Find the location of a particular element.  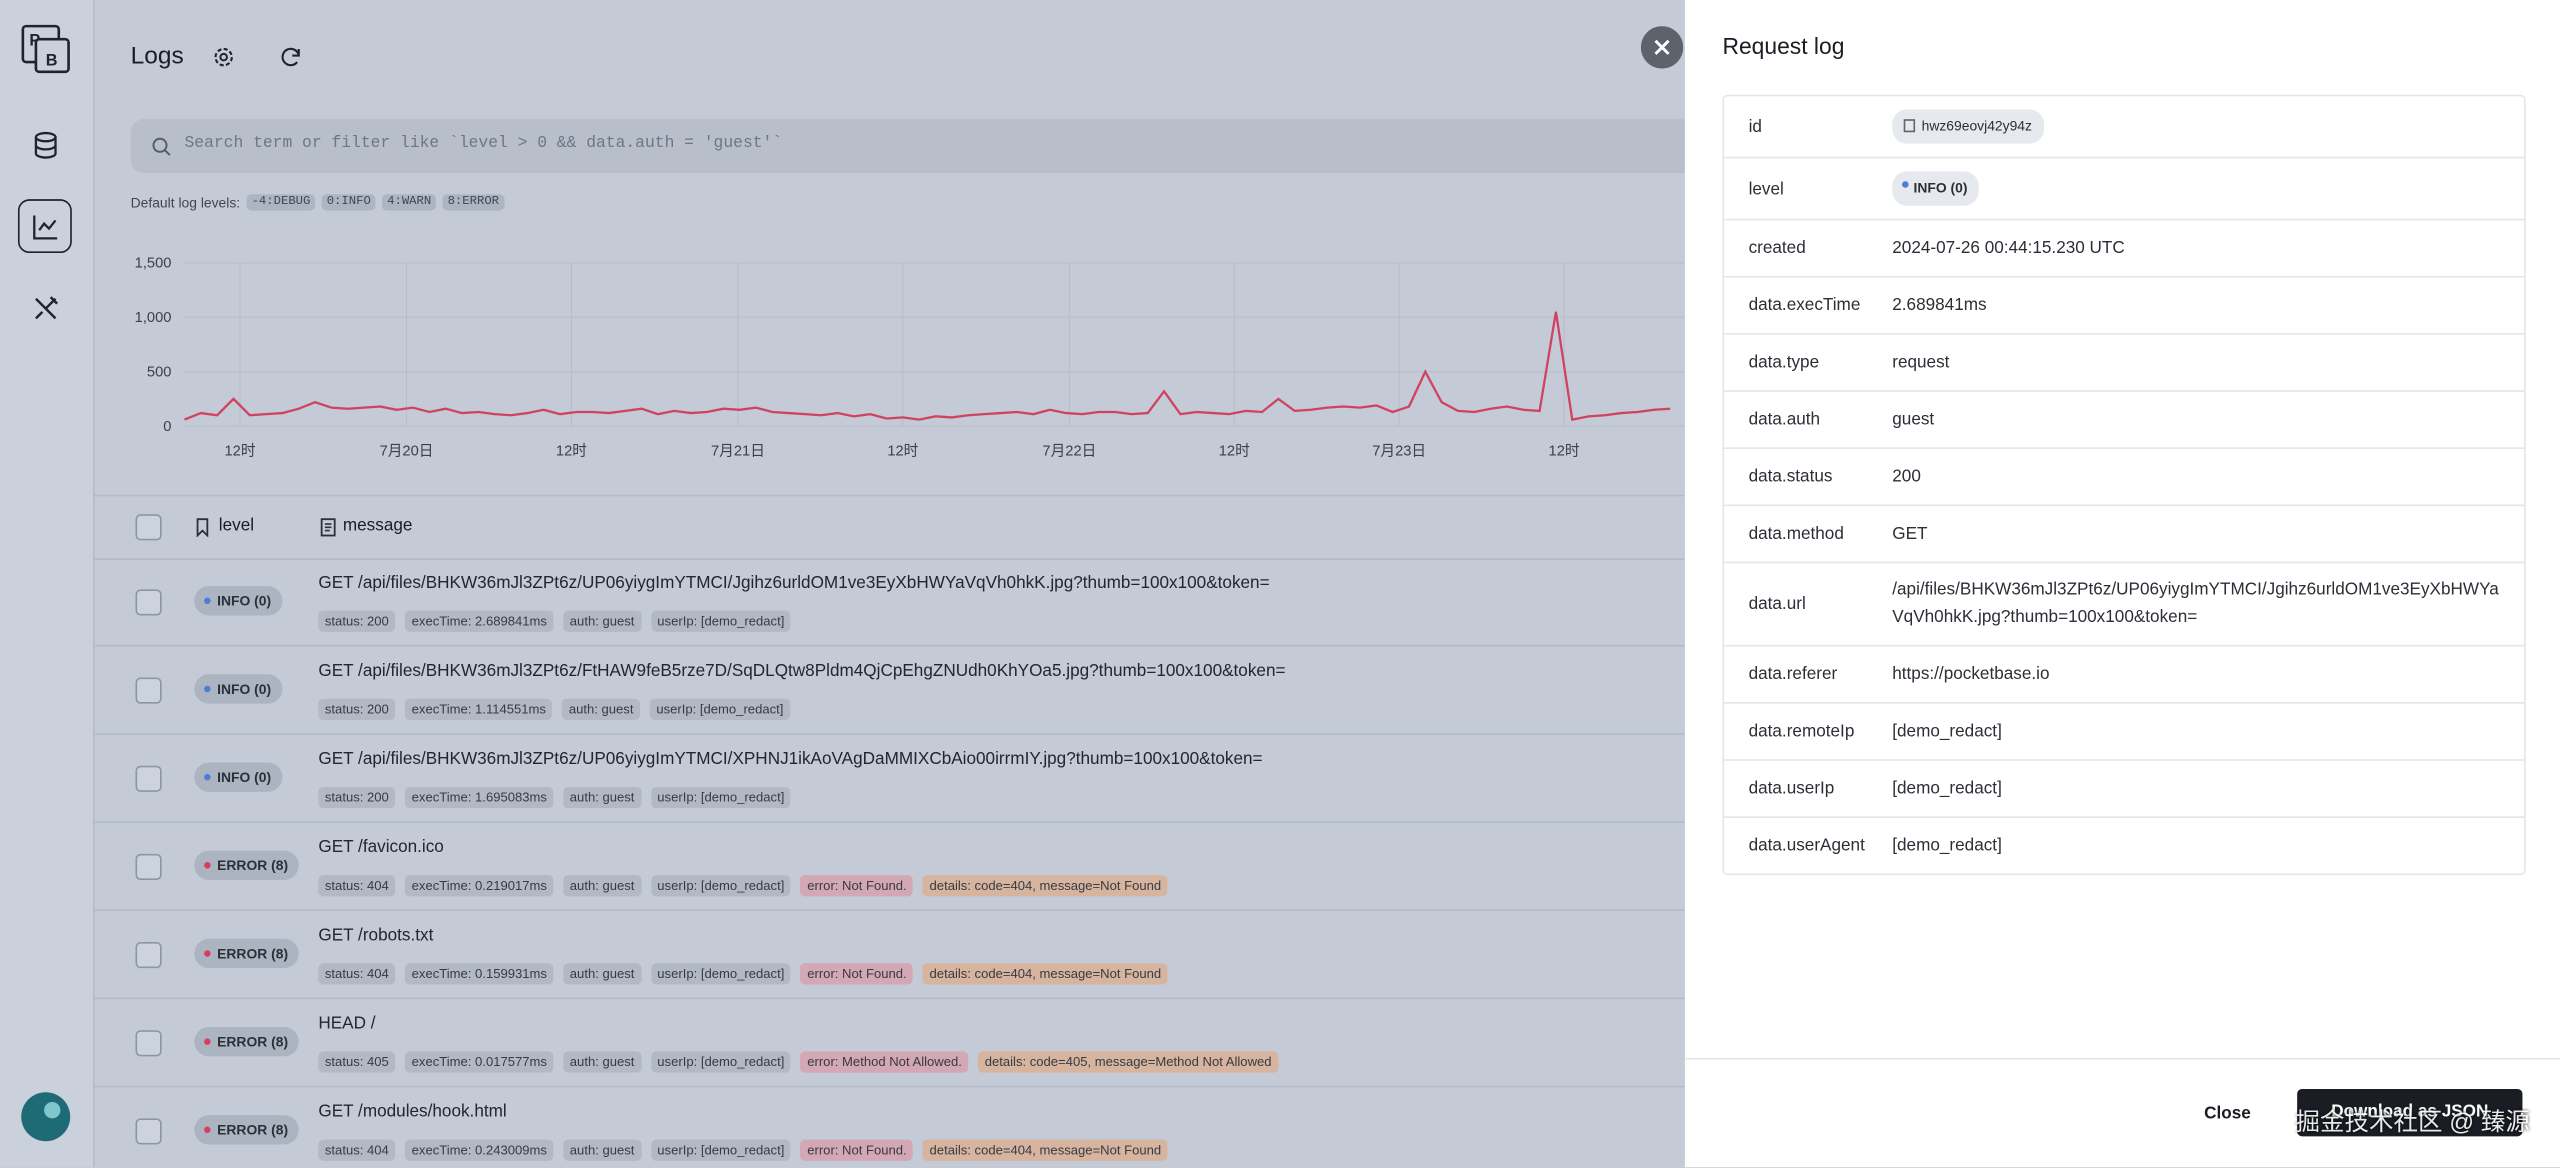

detail-row: created 2024-07-26 00:44:15.230 UTC is located at coordinates (2124, 249).